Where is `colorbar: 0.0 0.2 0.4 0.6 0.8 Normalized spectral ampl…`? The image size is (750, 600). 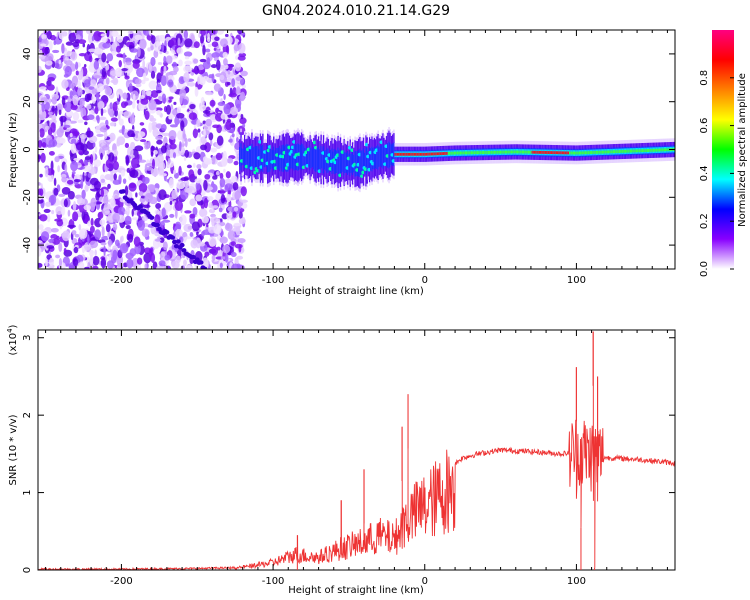 colorbar: 0.0 0.2 0.4 0.6 0.8 Normalized spectral ampl… is located at coordinates (723, 153).